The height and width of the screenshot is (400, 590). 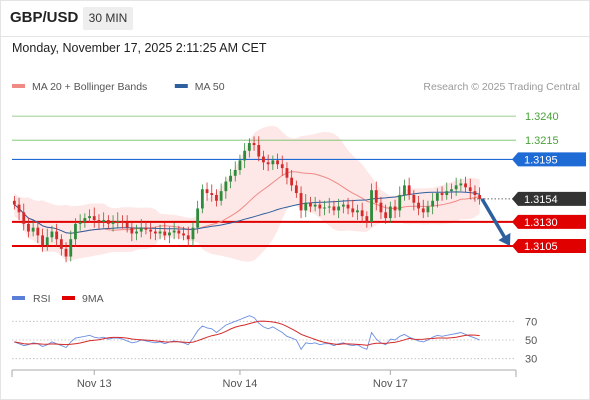 I want to click on timeframe-badge: 30 MIN, so click(x=108, y=18).